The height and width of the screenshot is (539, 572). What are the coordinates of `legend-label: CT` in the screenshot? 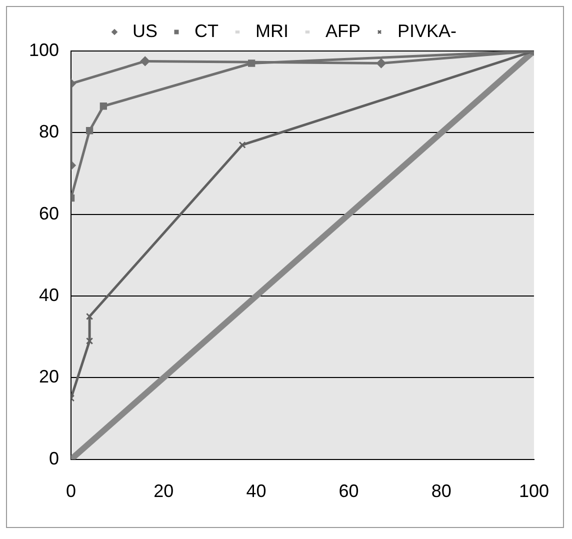 It's located at (206, 30).